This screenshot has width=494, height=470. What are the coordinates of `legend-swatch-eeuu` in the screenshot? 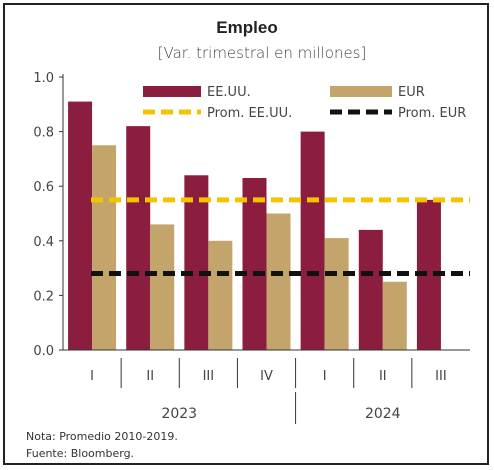 It's located at (172, 91).